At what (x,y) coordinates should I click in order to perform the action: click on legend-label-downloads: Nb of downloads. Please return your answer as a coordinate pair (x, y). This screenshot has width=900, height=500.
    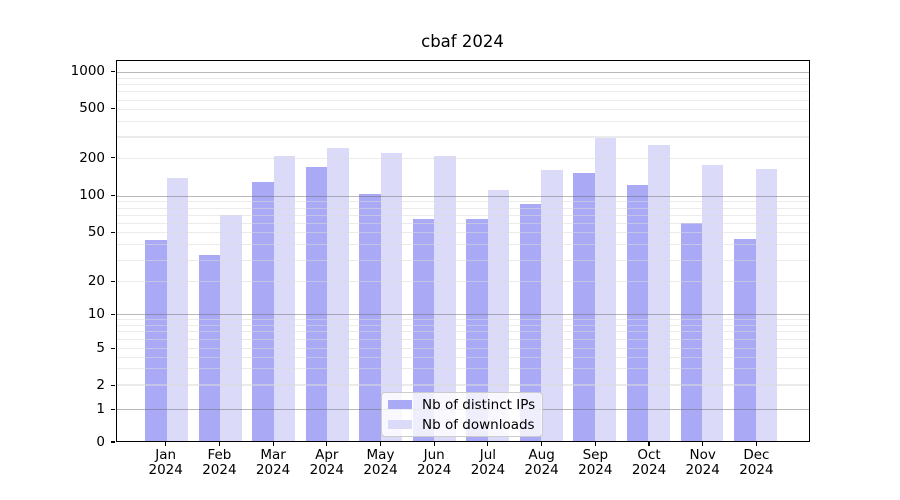
    Looking at the image, I should click on (478, 424).